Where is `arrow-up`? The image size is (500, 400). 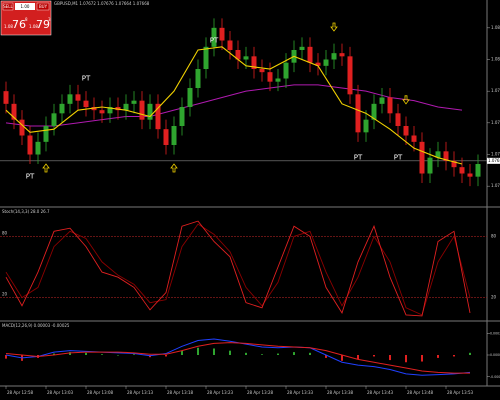 arrow-up is located at coordinates (46, 168).